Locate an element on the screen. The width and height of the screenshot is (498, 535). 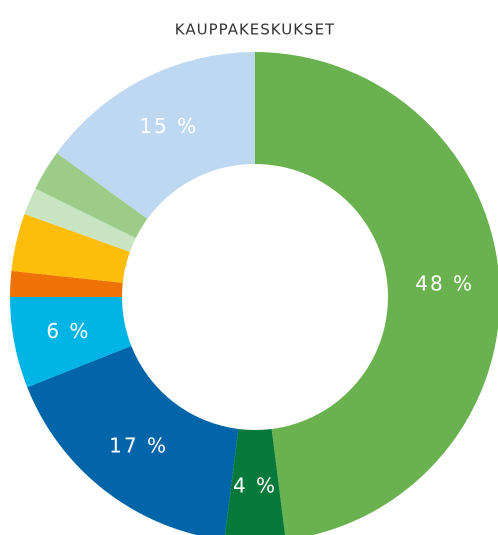
chart-title: KAUPPAKESKUKSET is located at coordinates (255, 30).